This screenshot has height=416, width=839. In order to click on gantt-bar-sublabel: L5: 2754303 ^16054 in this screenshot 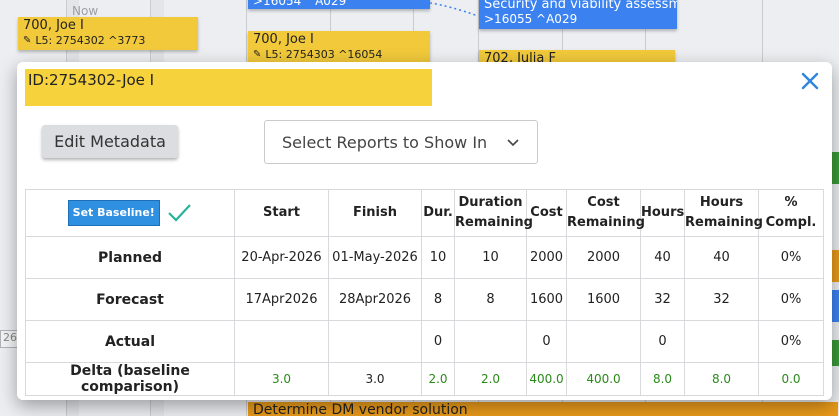, I will do `click(324, 54)`.